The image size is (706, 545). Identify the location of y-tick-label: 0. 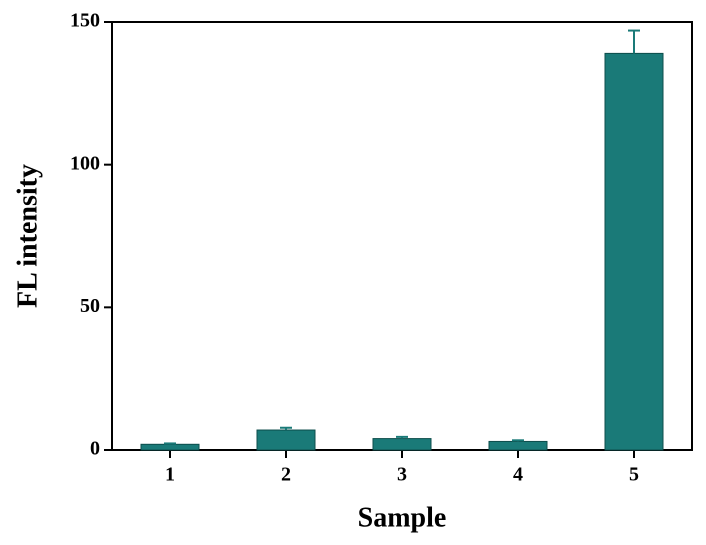
(95, 449).